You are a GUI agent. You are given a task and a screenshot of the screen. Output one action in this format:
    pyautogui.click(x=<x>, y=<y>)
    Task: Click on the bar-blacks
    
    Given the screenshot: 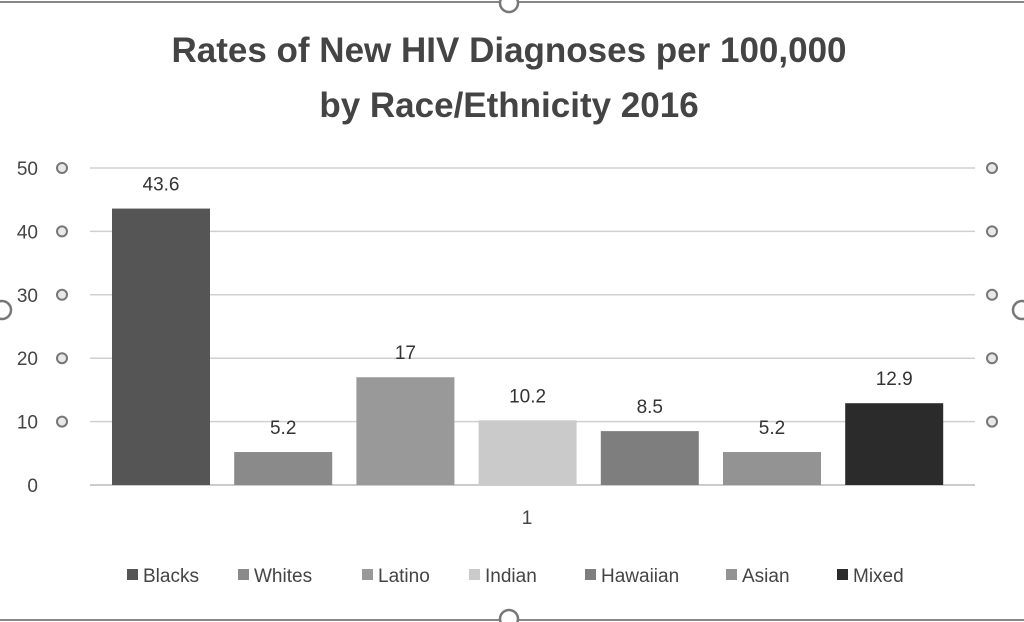 What is the action you would take?
    pyautogui.click(x=161, y=347)
    